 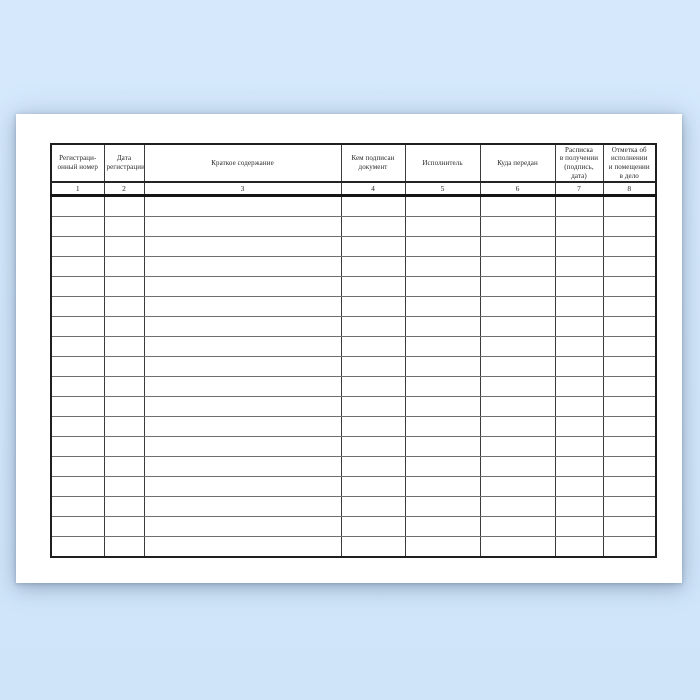 What do you see at coordinates (242, 163) in the screenshot?
I see `column-header-3: Краткое содержание` at bounding box center [242, 163].